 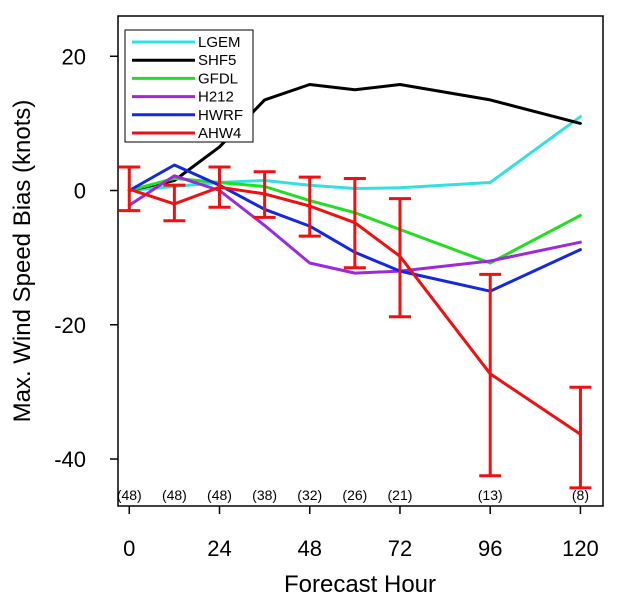 I want to click on x-tick-label-120: 120, so click(x=580, y=548).